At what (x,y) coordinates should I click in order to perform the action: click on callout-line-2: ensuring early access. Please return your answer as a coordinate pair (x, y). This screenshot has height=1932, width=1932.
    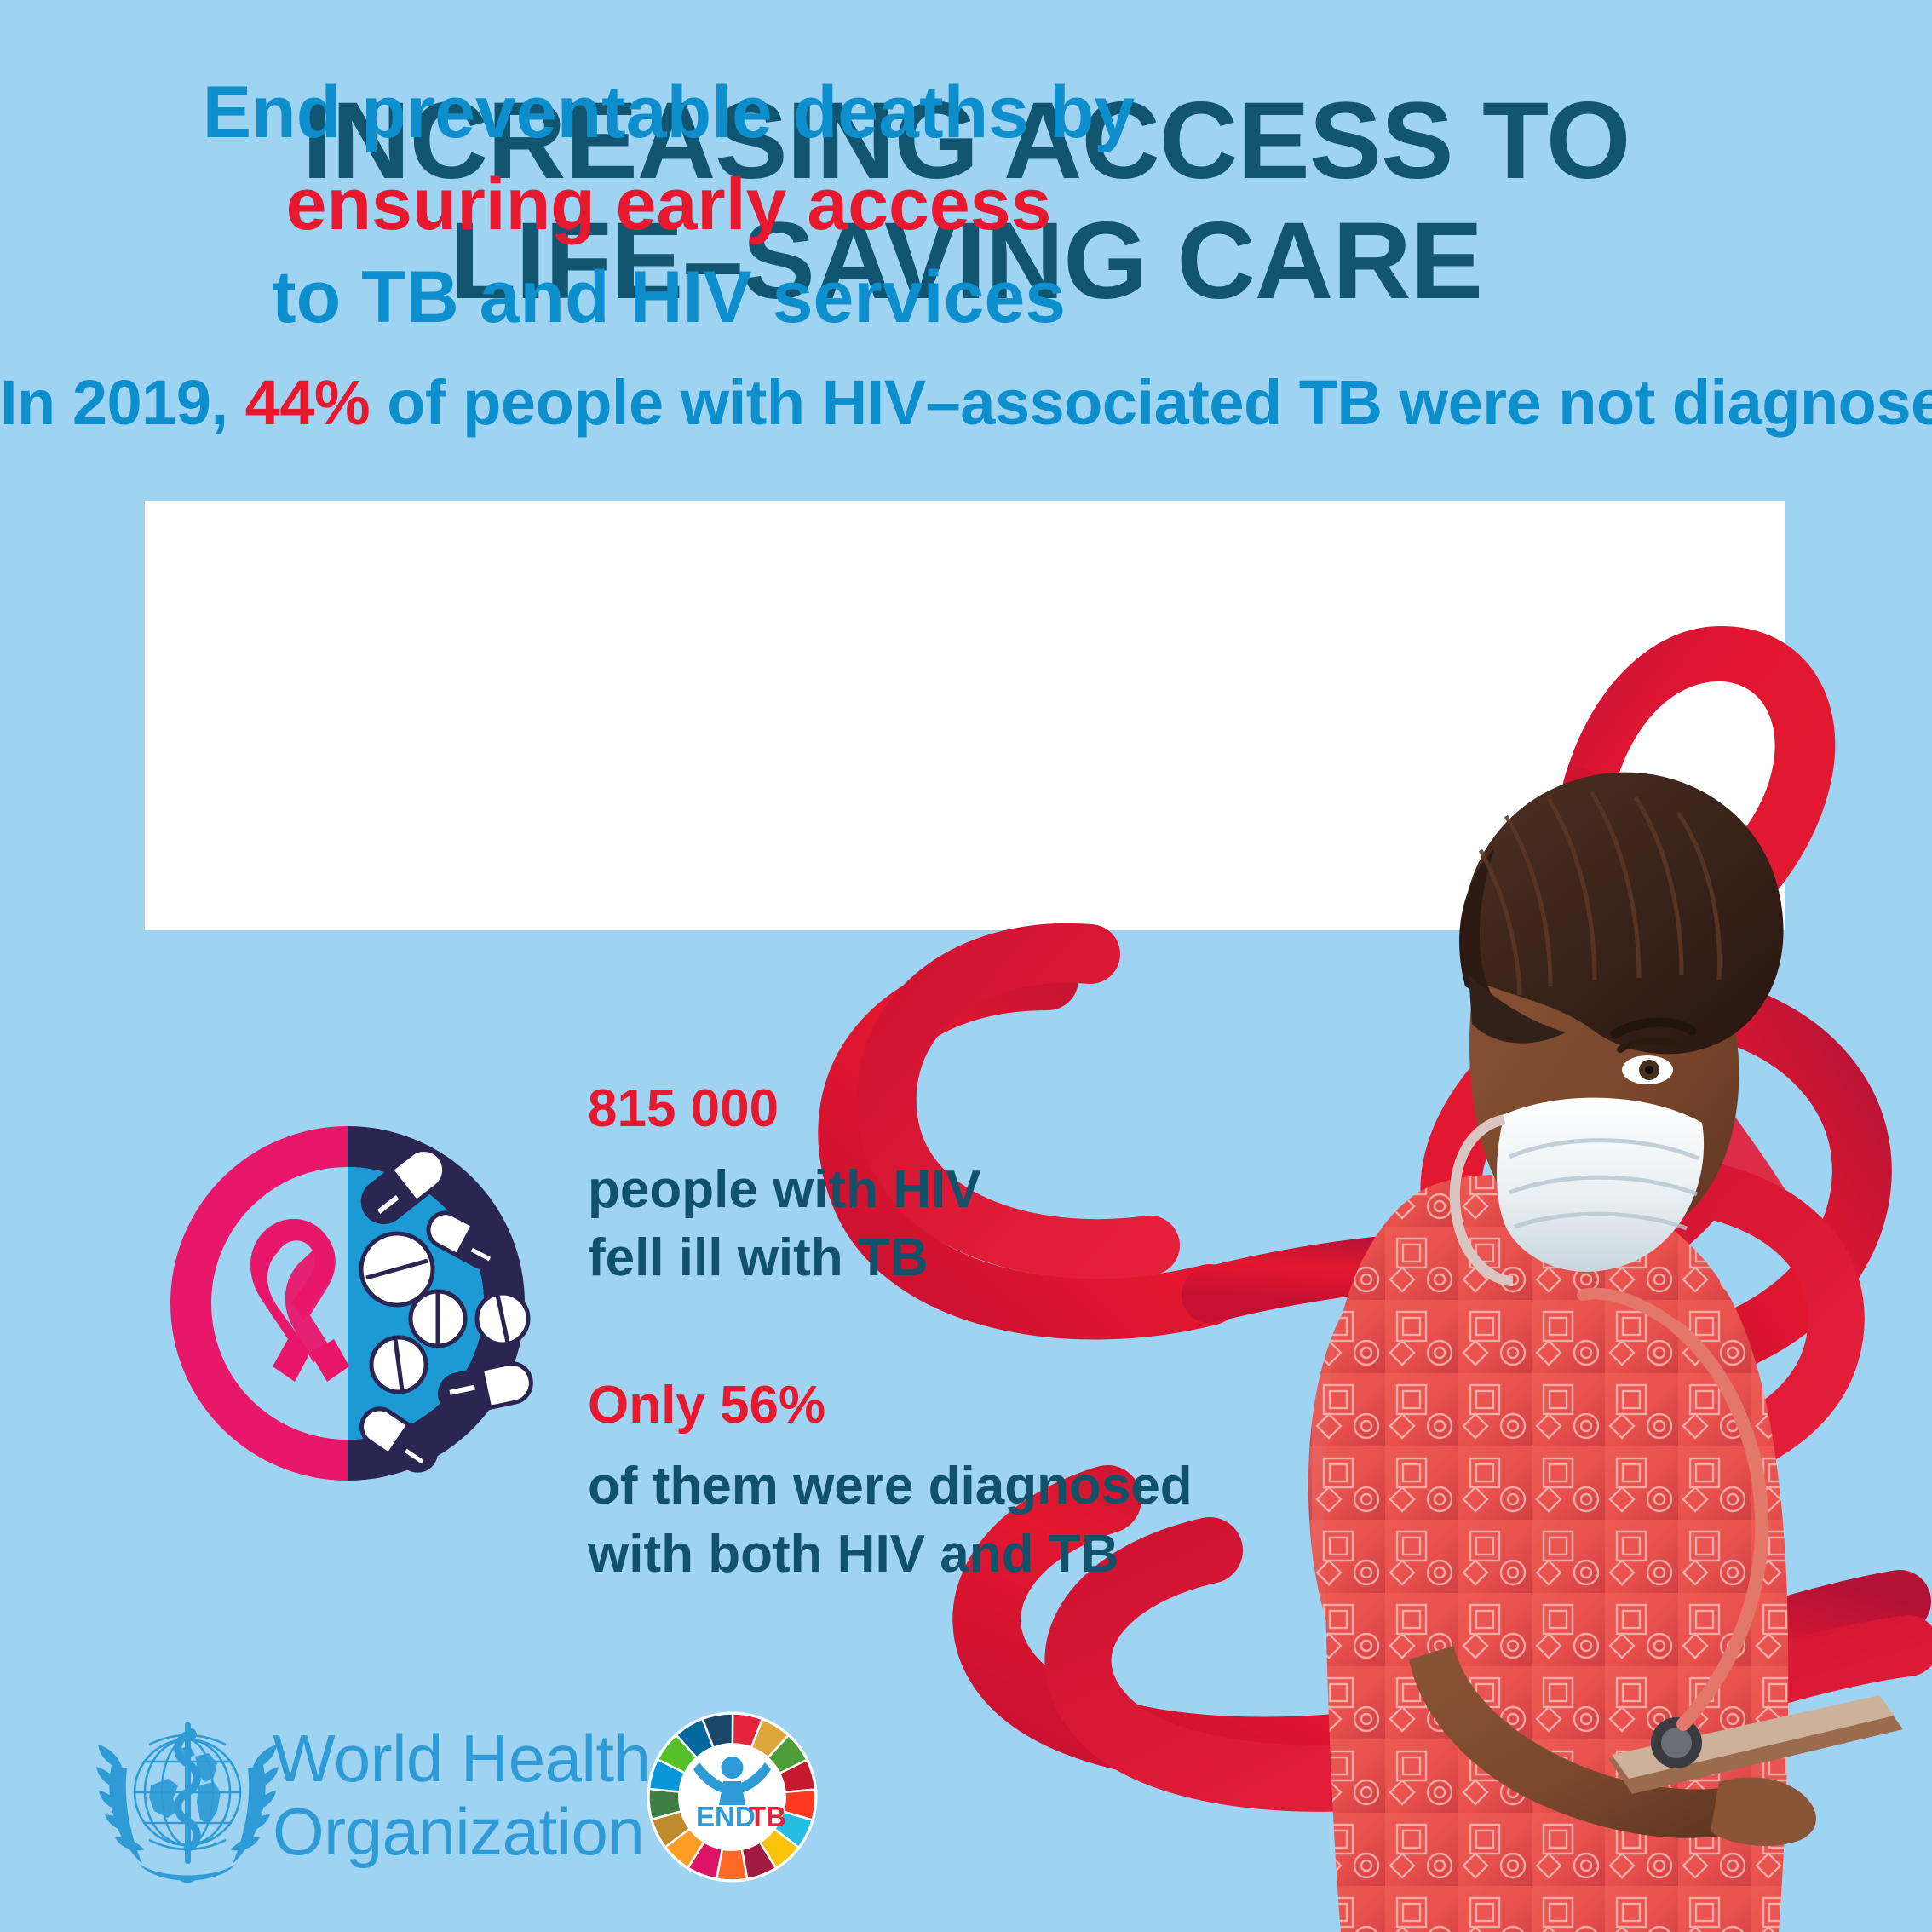
    Looking at the image, I should click on (669, 205).